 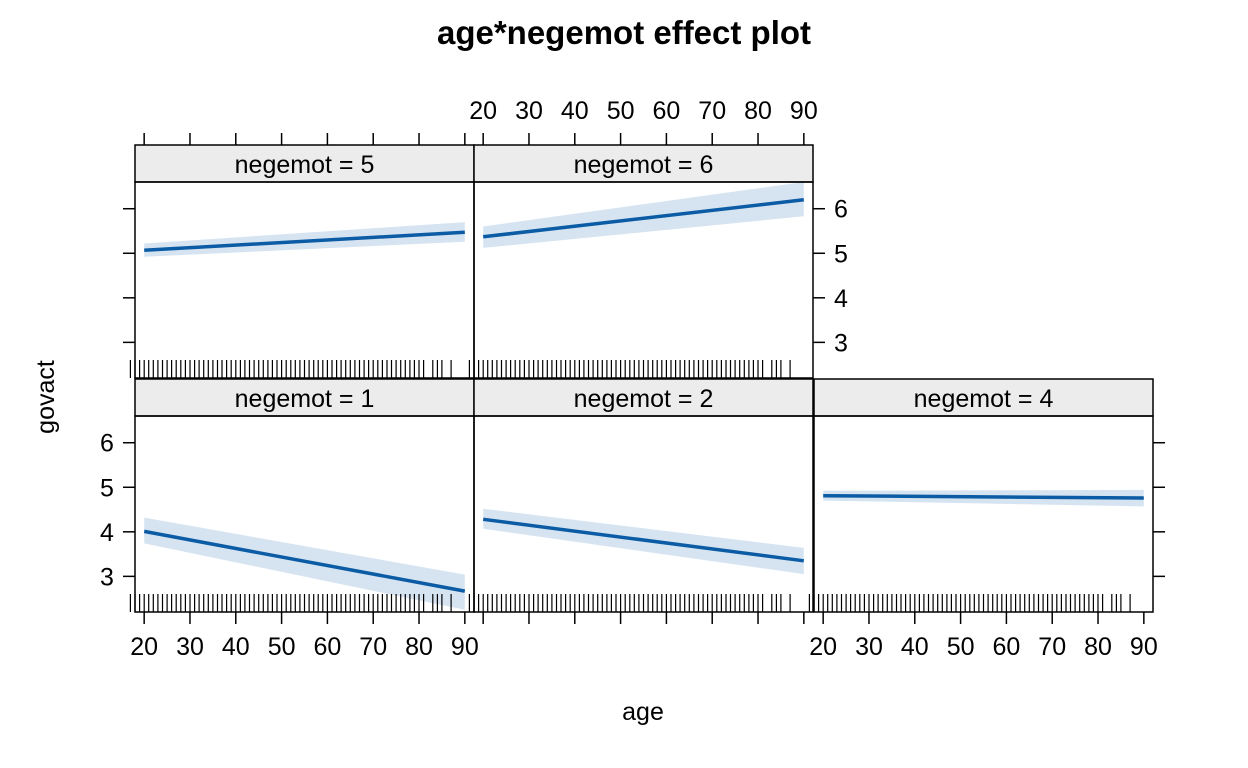 I want to click on panel: negemot = 5, so click(x=302, y=261).